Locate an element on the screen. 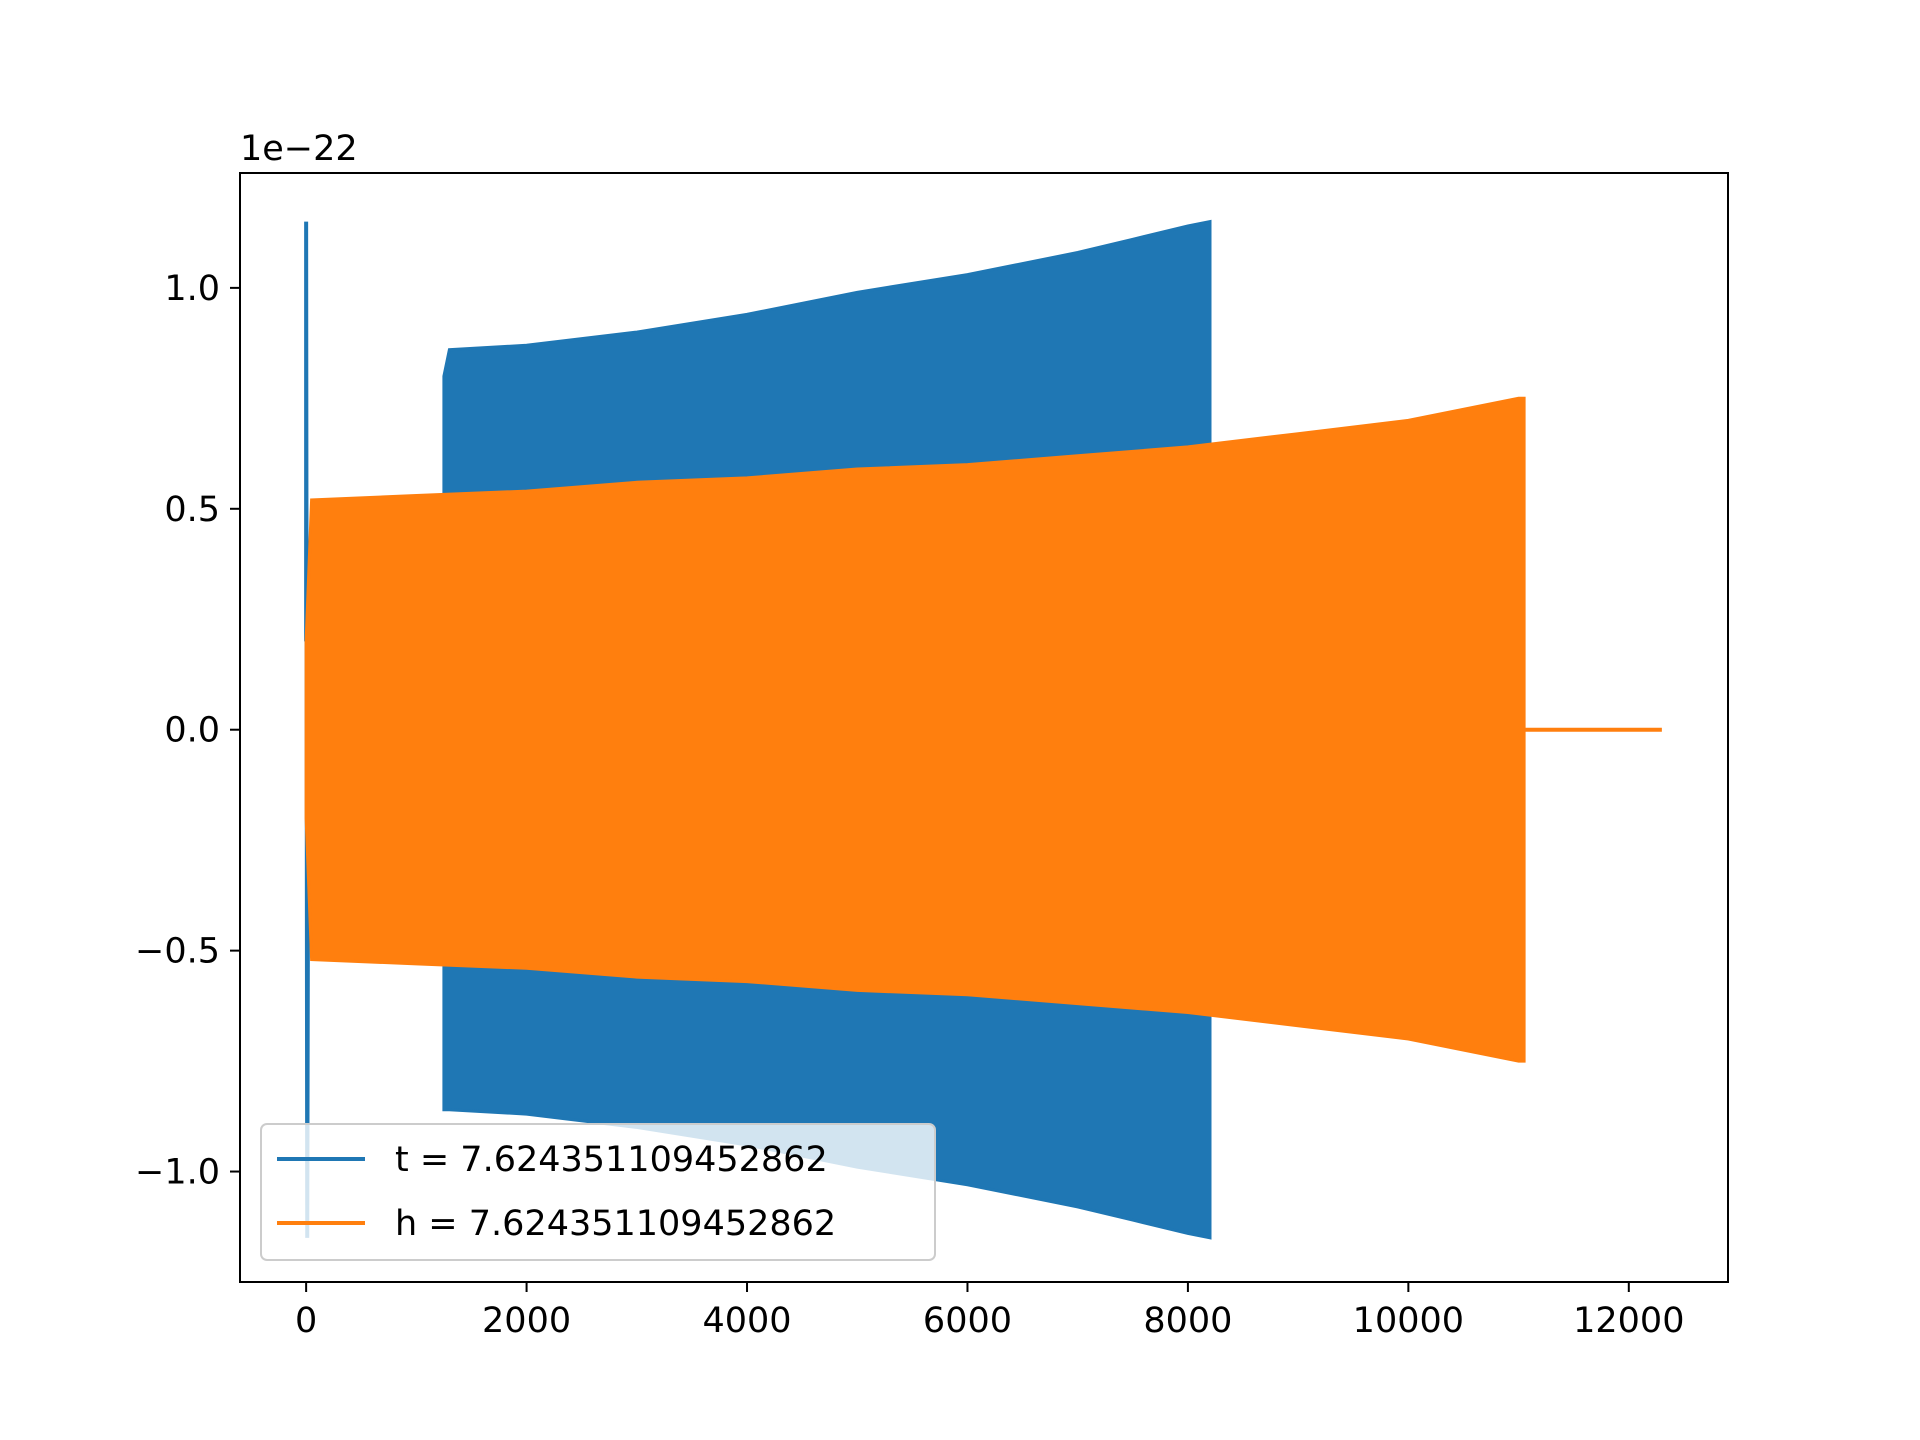  x-tick-label: 0 is located at coordinates (306, 1321).